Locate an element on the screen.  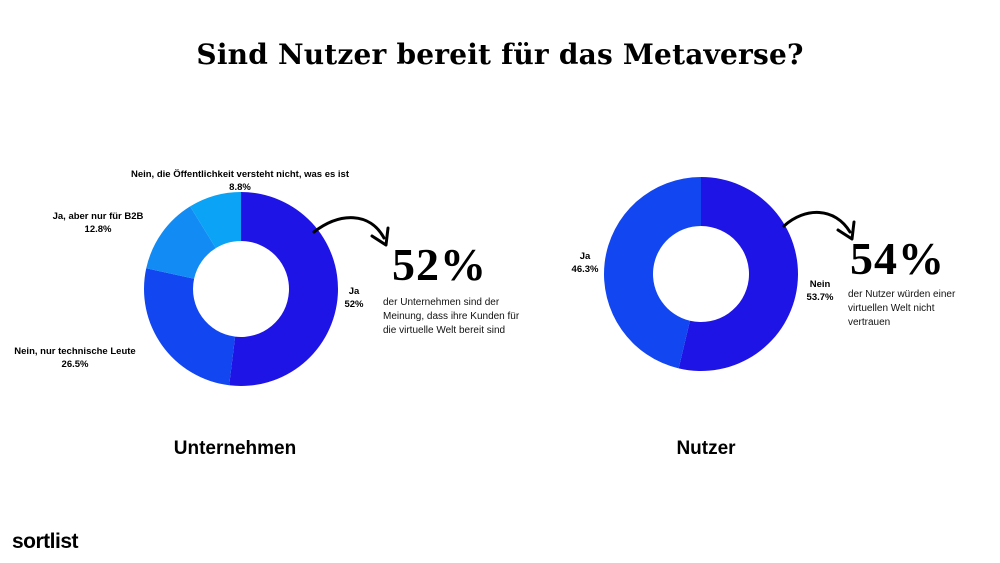
donut-chart-unternehmen is located at coordinates (240, 288).